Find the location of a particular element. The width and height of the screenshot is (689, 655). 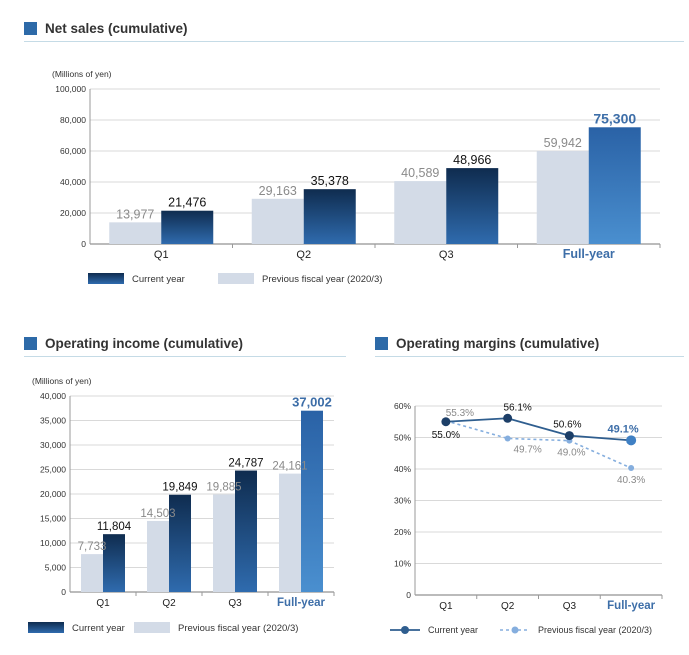

data-label-previous: 55.3% is located at coordinates (460, 413).